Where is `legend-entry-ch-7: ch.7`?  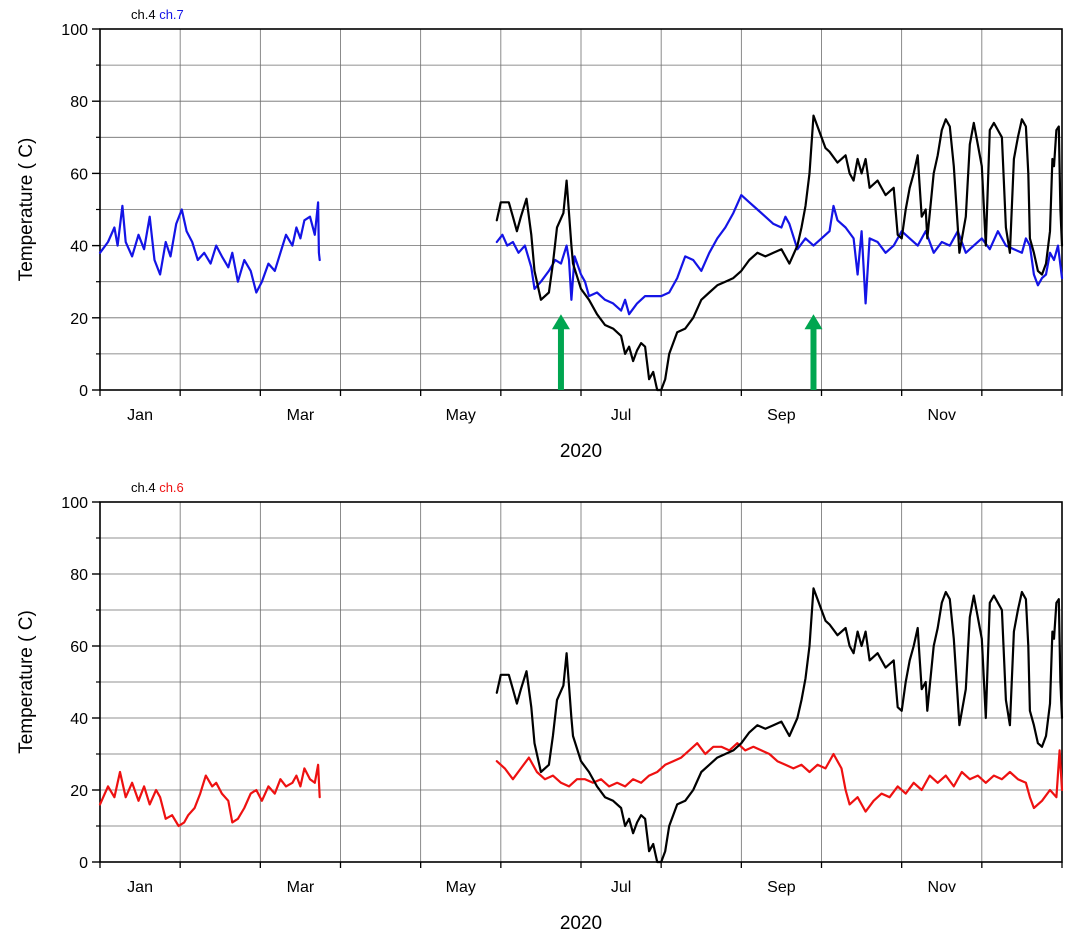 legend-entry-ch-7: ch.7 is located at coordinates (170, 14).